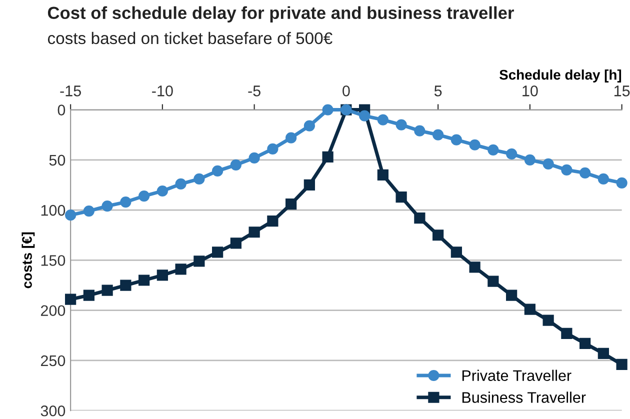  Describe the element at coordinates (254, 91) in the screenshot. I see `x-tick-label: -5` at that location.